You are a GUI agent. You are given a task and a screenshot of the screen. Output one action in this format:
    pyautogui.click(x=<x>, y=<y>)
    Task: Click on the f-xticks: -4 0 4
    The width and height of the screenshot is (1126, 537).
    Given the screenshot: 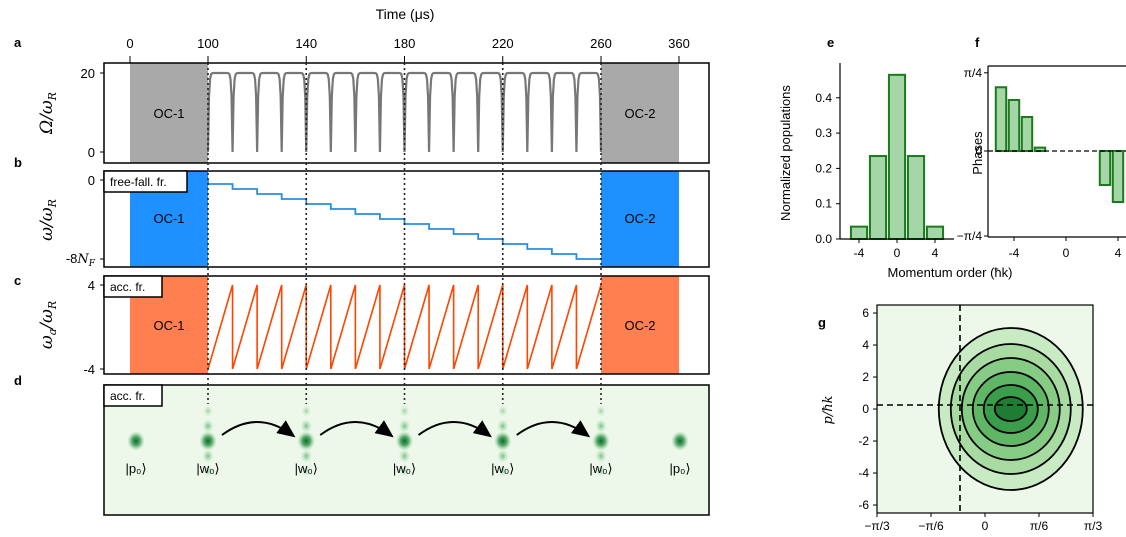 What is the action you would take?
    pyautogui.click(x=1065, y=248)
    